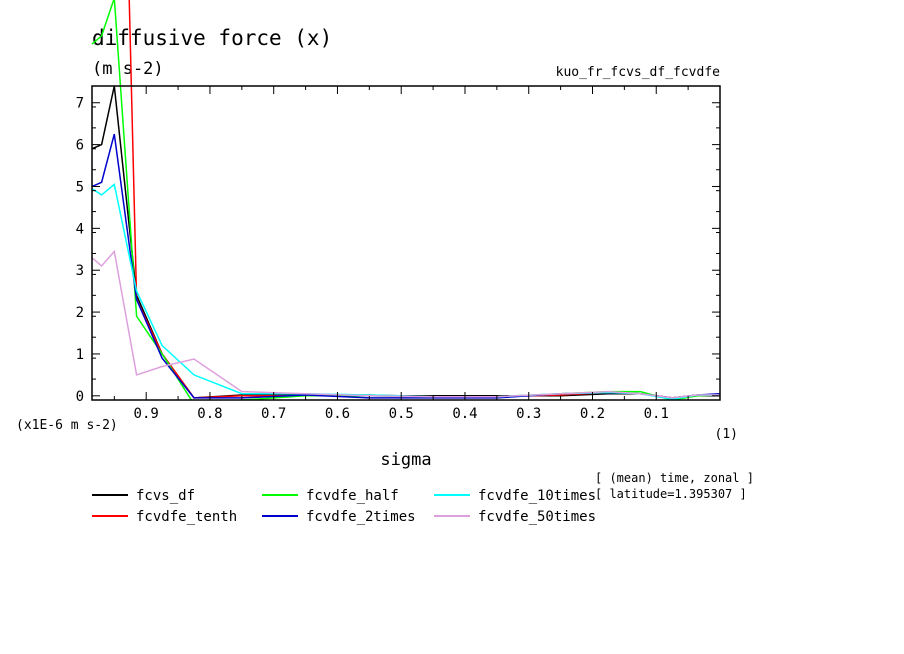 Image resolution: width=904 pixels, height=654 pixels. I want to click on legend-label-fcvdfe_10times: fcvdfe_10times, so click(537, 496).